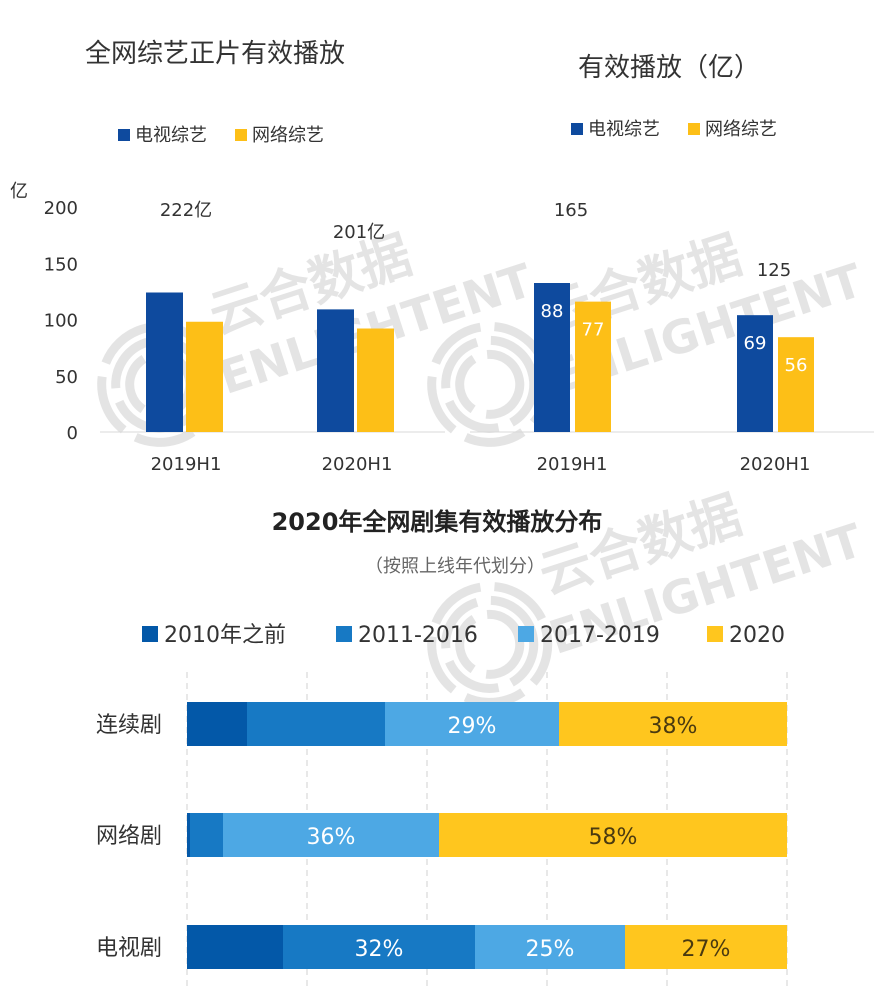 The width and height of the screenshot is (874, 987). Describe the element at coordinates (552, 311) in the screenshot. I see `data-label: 88` at that location.